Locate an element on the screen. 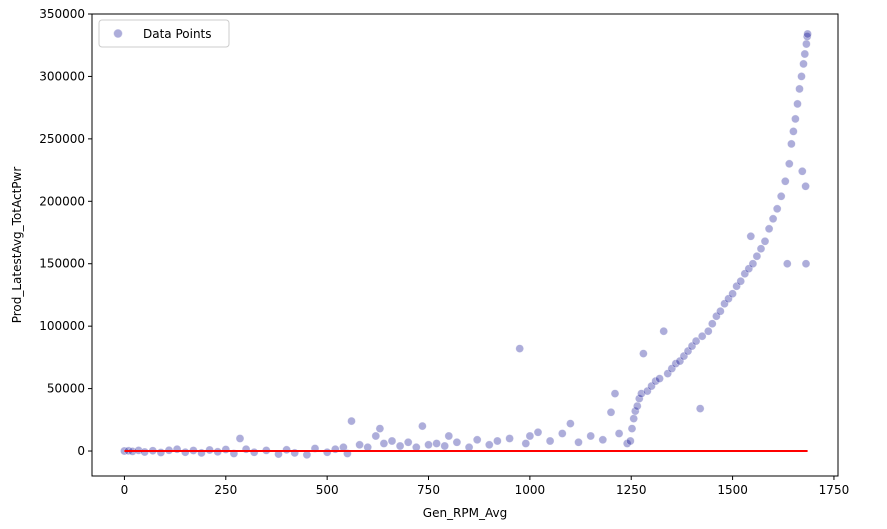 The width and height of the screenshot is (887, 529). y-tick-label: 200000 is located at coordinates (62, 201).